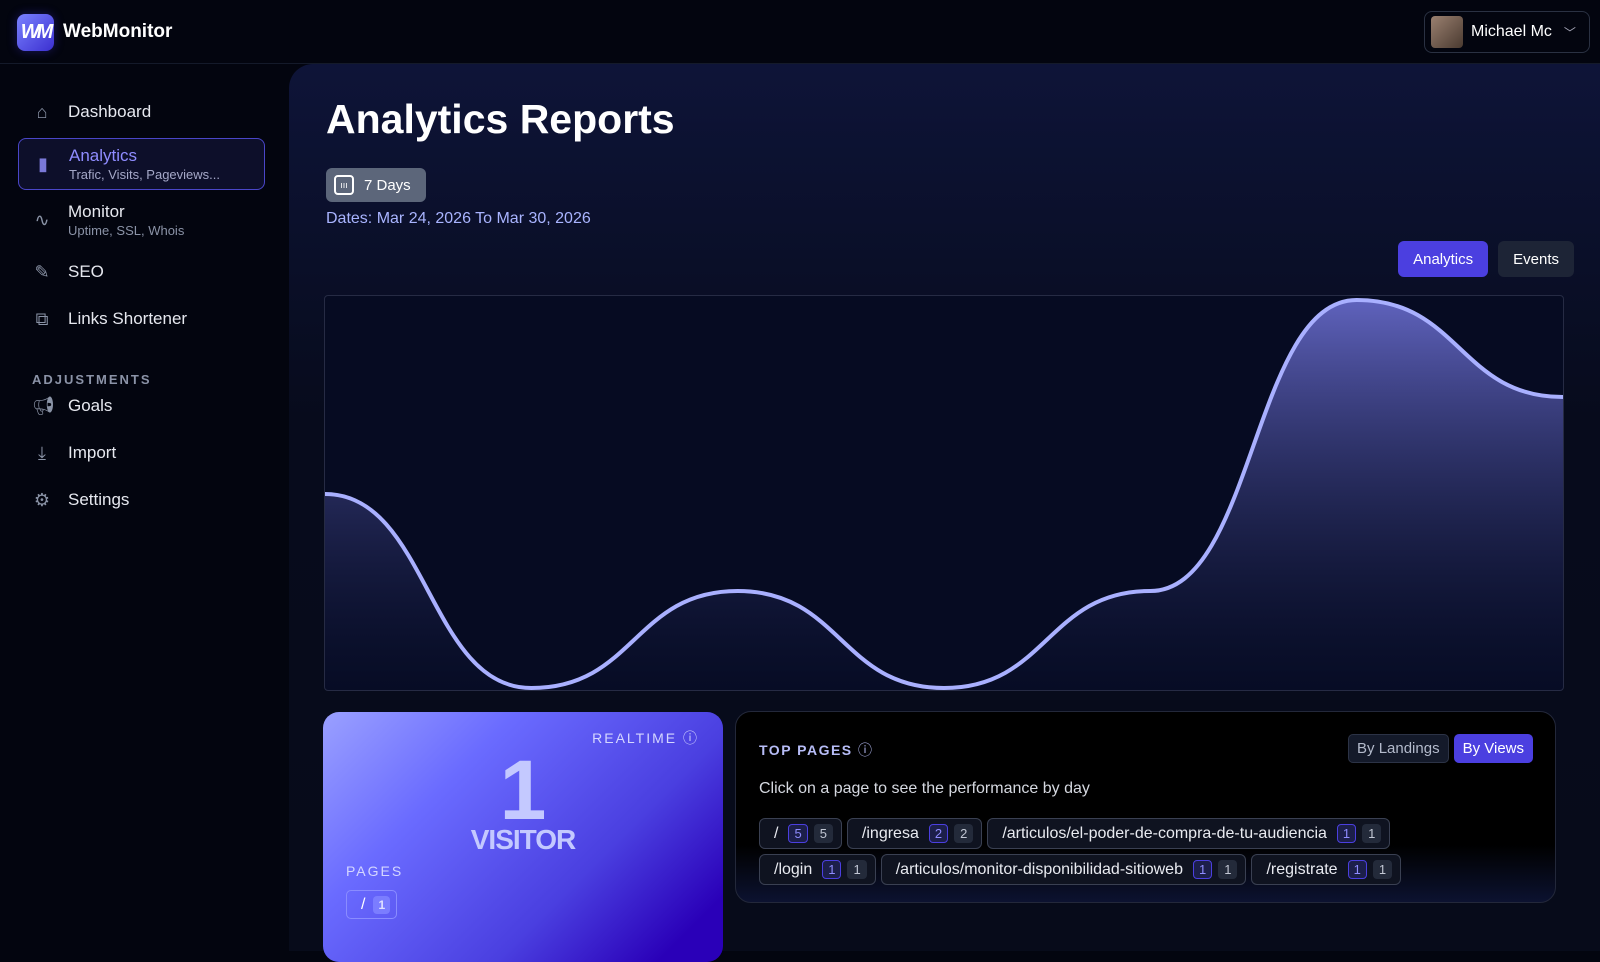 The width and height of the screenshot is (1600, 962). What do you see at coordinates (816, 750) in the screenshot?
I see `top-pages-title: TOP PAGES ⓘ` at bounding box center [816, 750].